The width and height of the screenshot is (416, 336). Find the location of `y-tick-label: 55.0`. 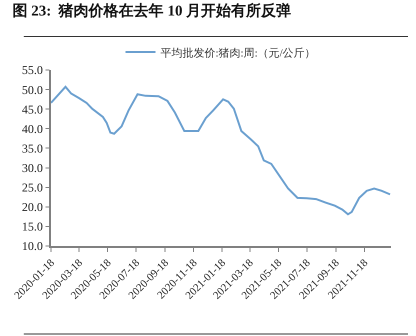

y-tick-label: 55.0 is located at coordinates (32, 70).